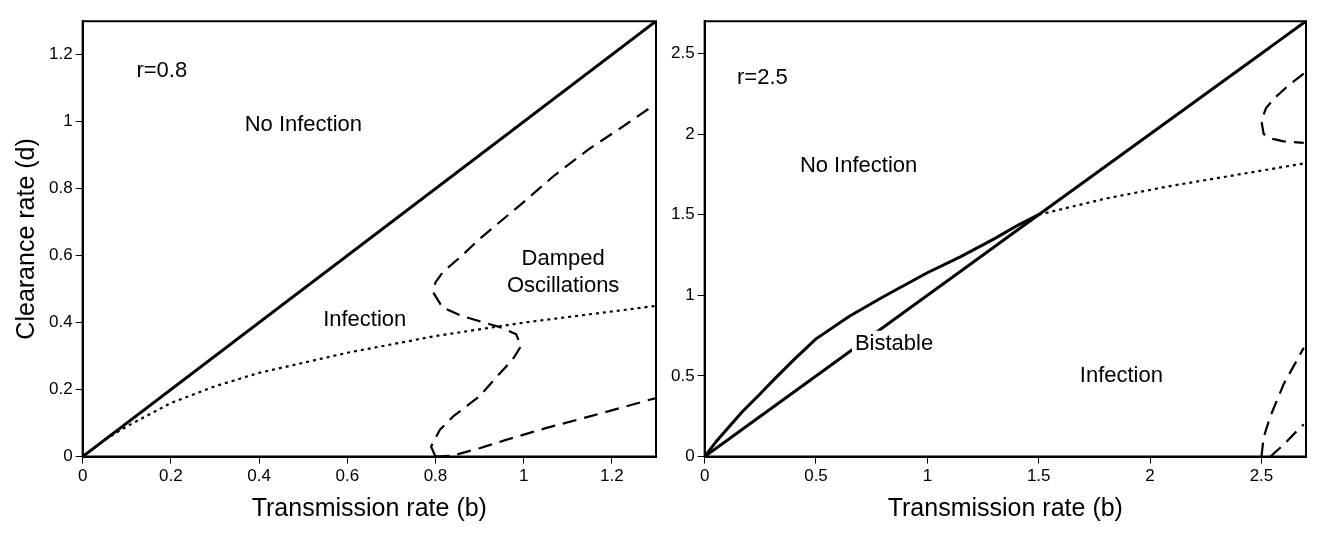 Image resolution: width=1329 pixels, height=538 pixels. I want to click on x-tick-label: 0.4, so click(259, 476).